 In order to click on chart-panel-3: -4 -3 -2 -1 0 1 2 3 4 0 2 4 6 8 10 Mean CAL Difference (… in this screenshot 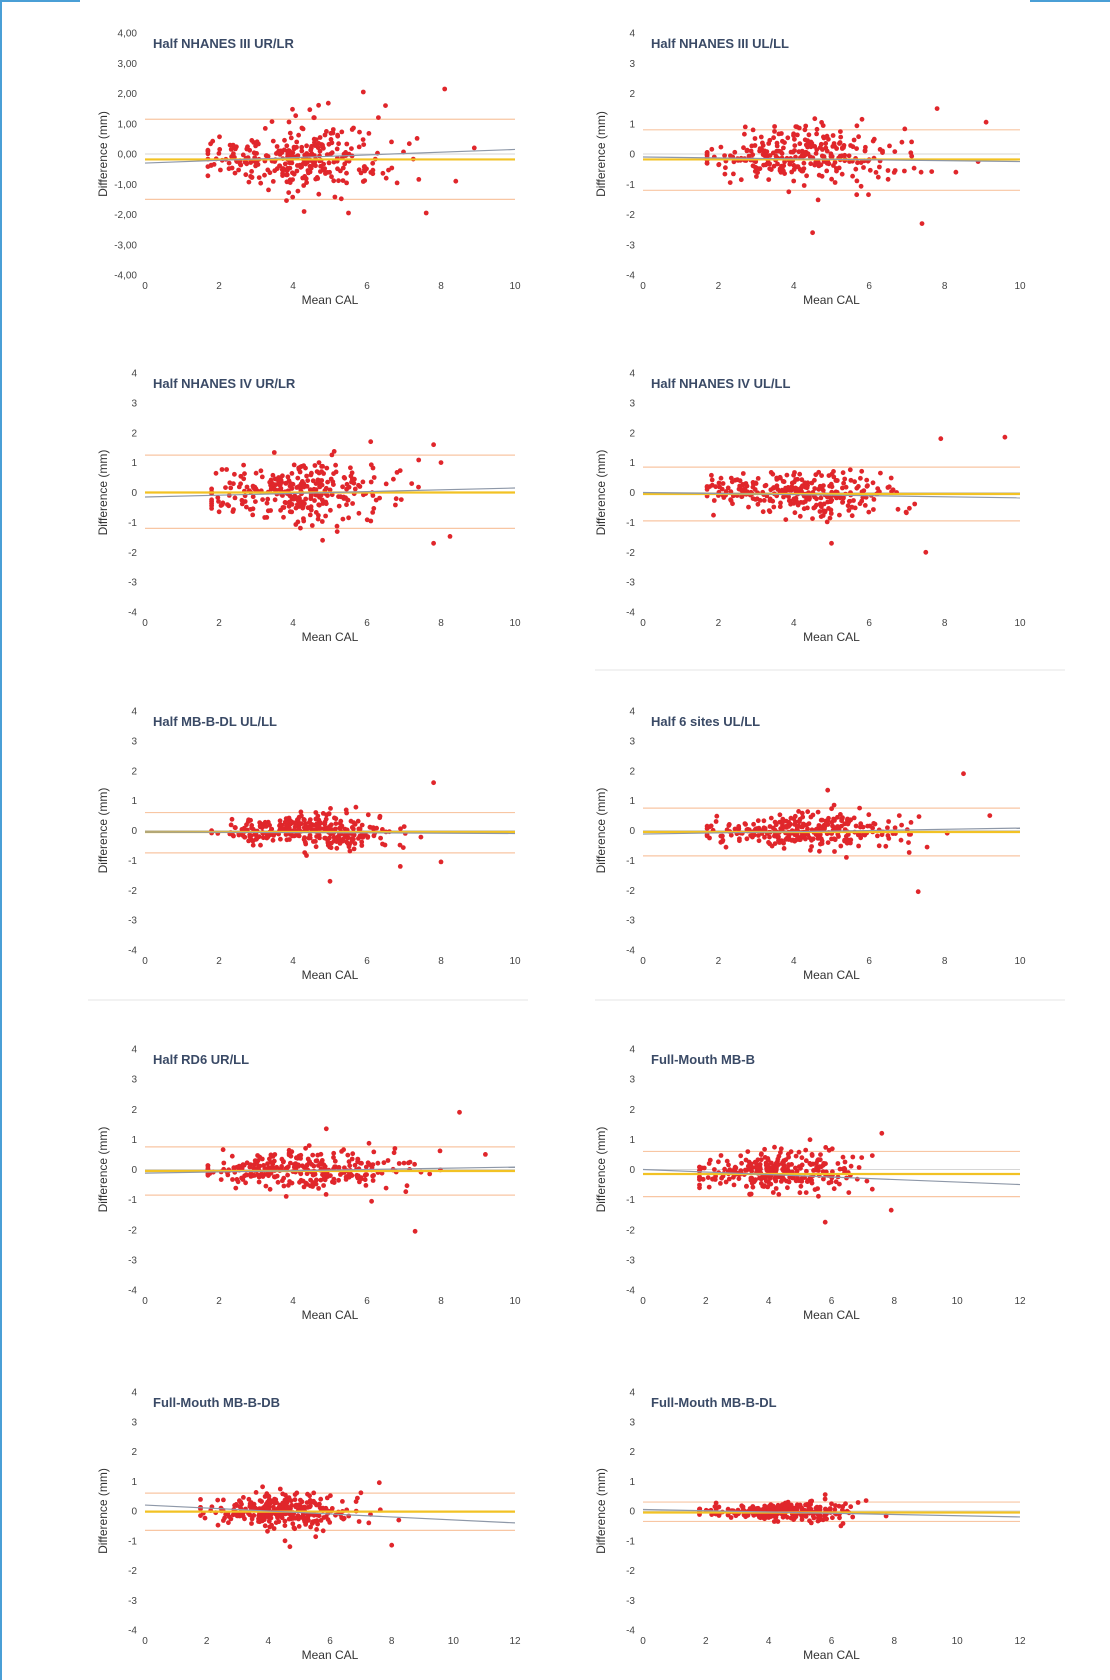, I will do `click(308, 507)`.